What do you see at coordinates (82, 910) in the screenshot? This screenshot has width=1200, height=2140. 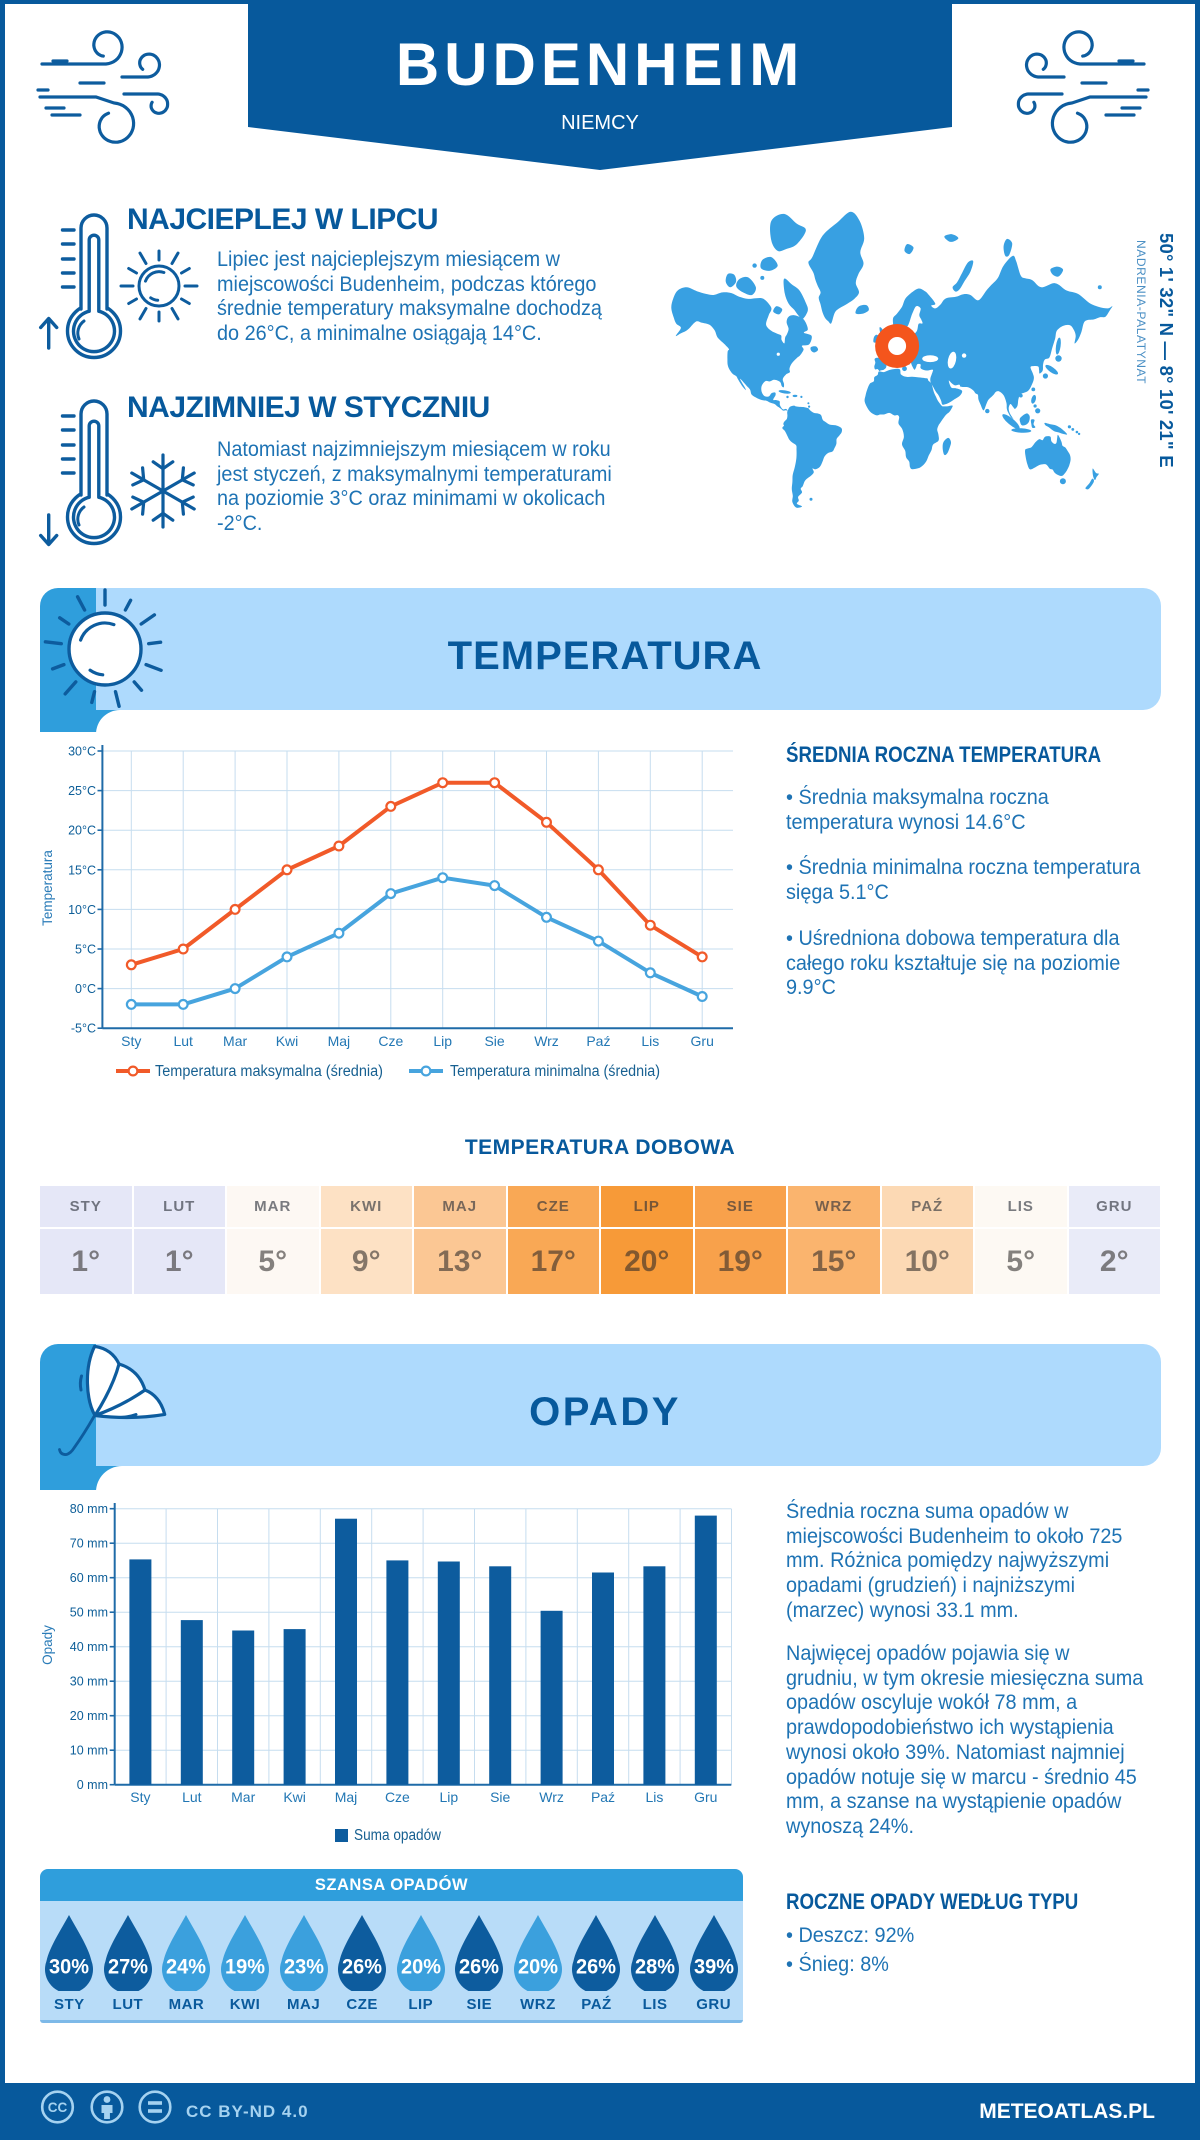 I see `svg-text: 10°C` at bounding box center [82, 910].